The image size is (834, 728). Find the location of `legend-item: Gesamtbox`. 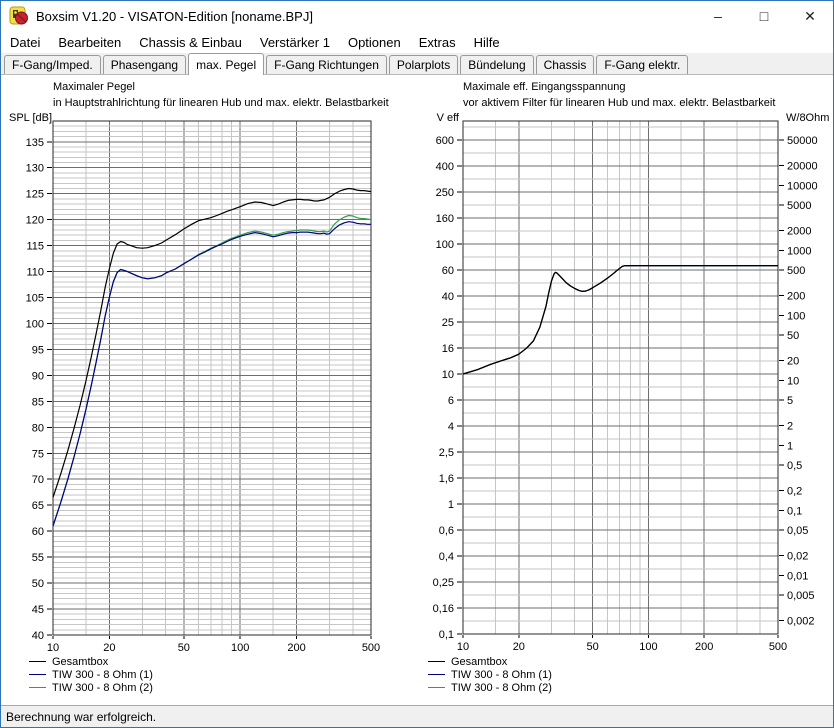

legend-item: Gesamtbox is located at coordinates (91, 661).